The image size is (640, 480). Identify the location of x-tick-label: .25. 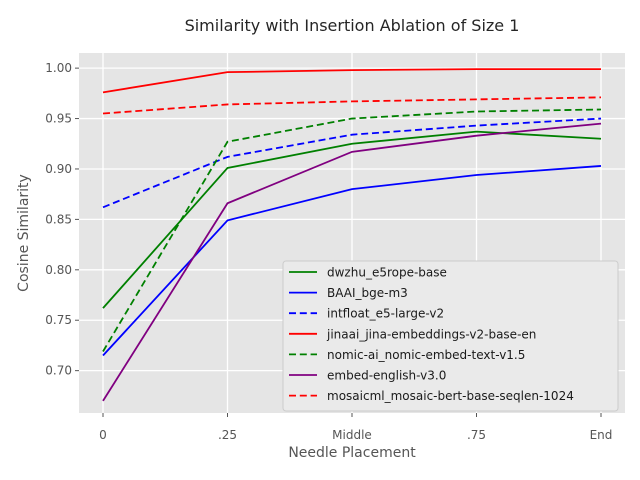
(227, 435).